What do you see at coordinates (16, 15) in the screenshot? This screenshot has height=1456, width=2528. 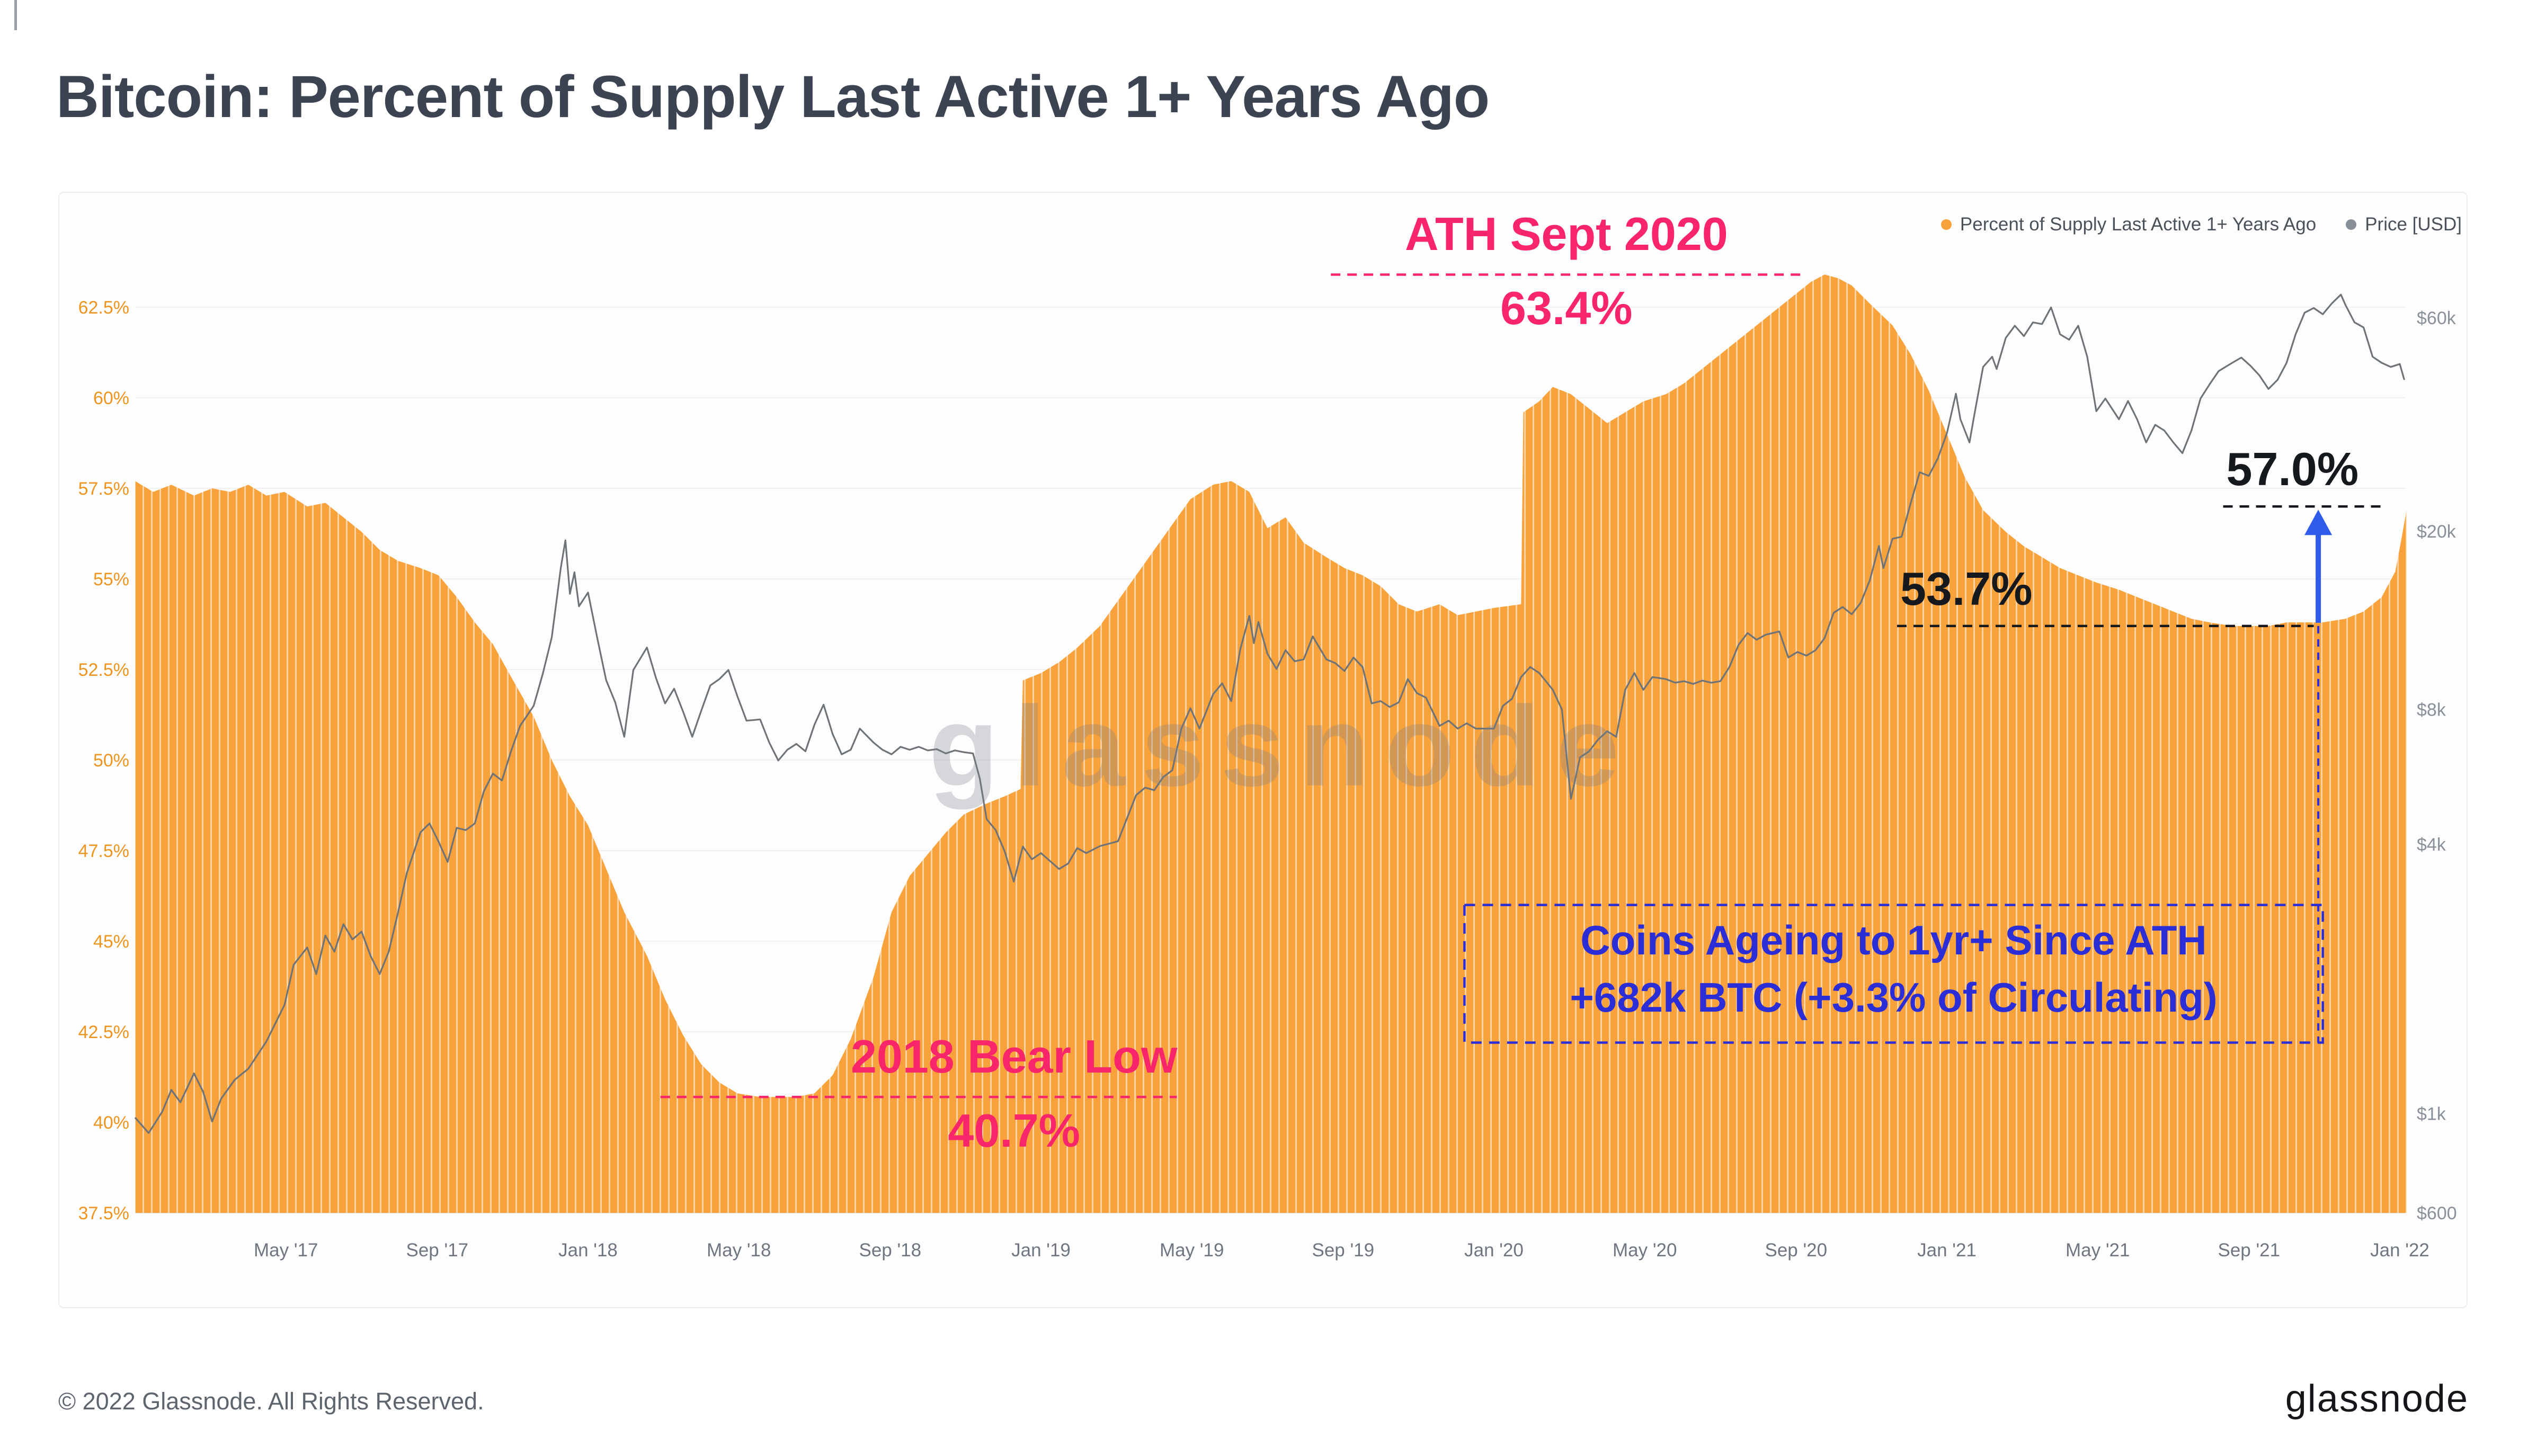 I see `screen-edge-artifact` at bounding box center [16, 15].